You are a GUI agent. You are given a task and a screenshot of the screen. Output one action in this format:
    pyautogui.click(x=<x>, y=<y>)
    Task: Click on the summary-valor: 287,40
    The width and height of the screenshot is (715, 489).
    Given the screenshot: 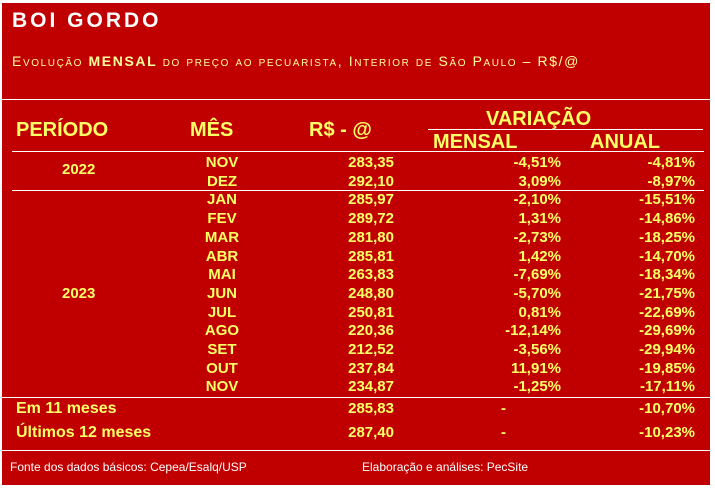 What is the action you would take?
    pyautogui.click(x=371, y=432)
    